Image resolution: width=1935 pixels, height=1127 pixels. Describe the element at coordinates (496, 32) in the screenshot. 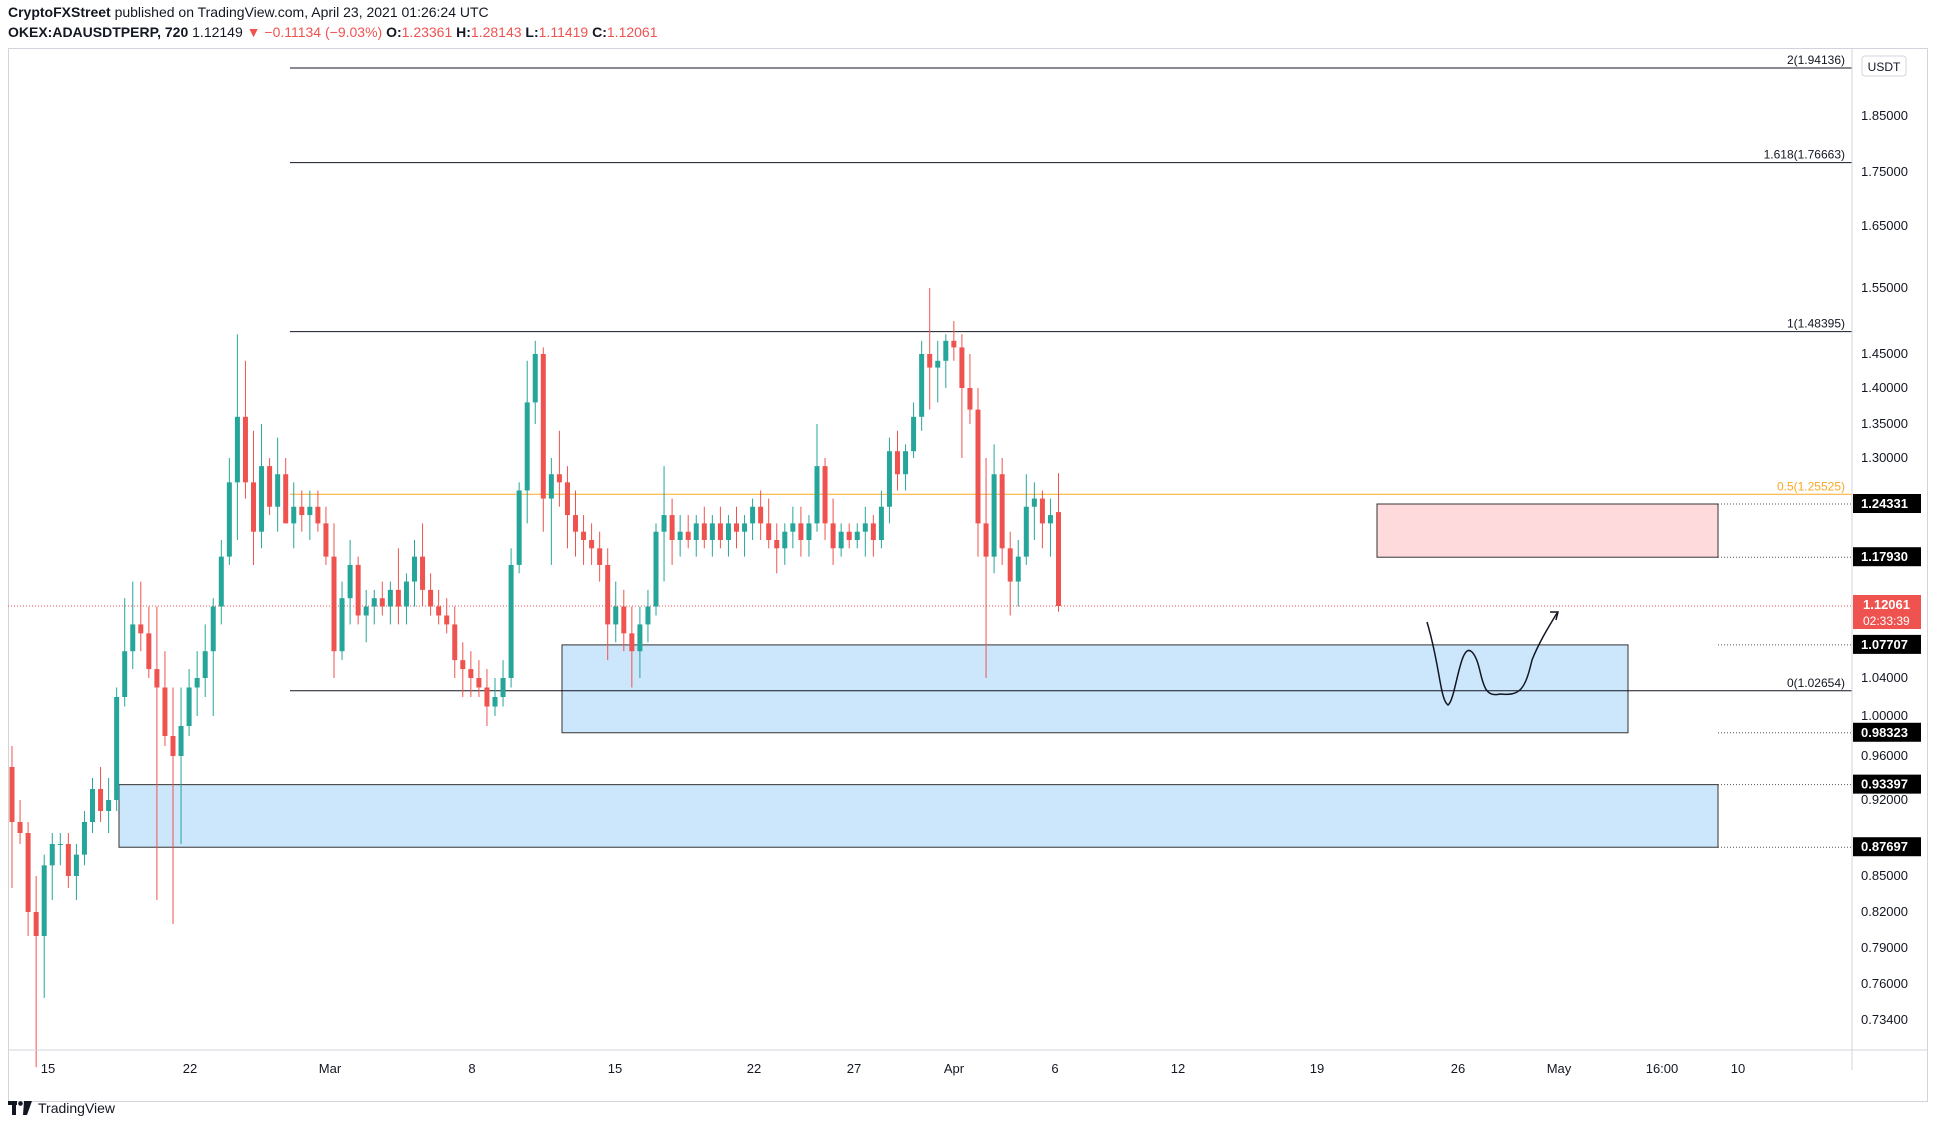

I see `high-value: 1.28143` at that location.